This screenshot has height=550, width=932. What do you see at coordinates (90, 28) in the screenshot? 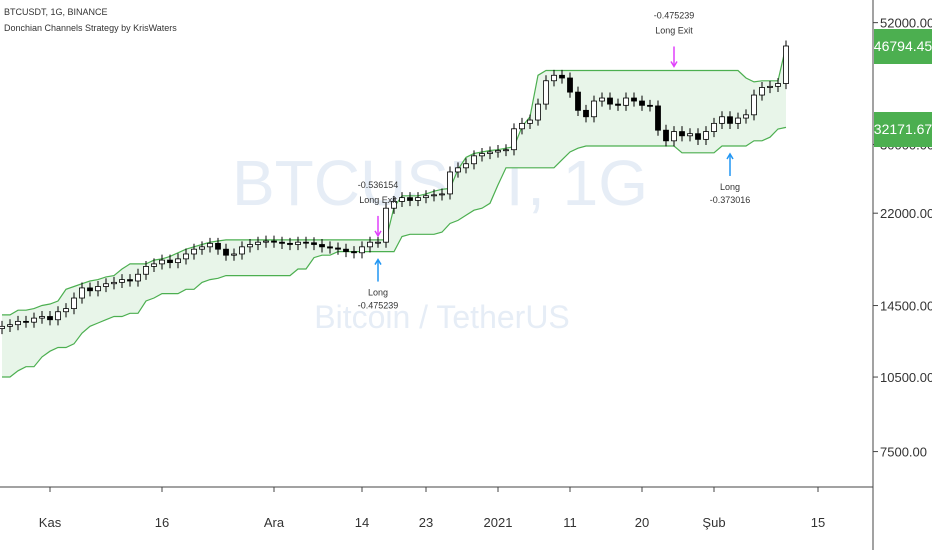
I see `strategy-title: Donchian Channels Strategy by KrisWaters` at bounding box center [90, 28].